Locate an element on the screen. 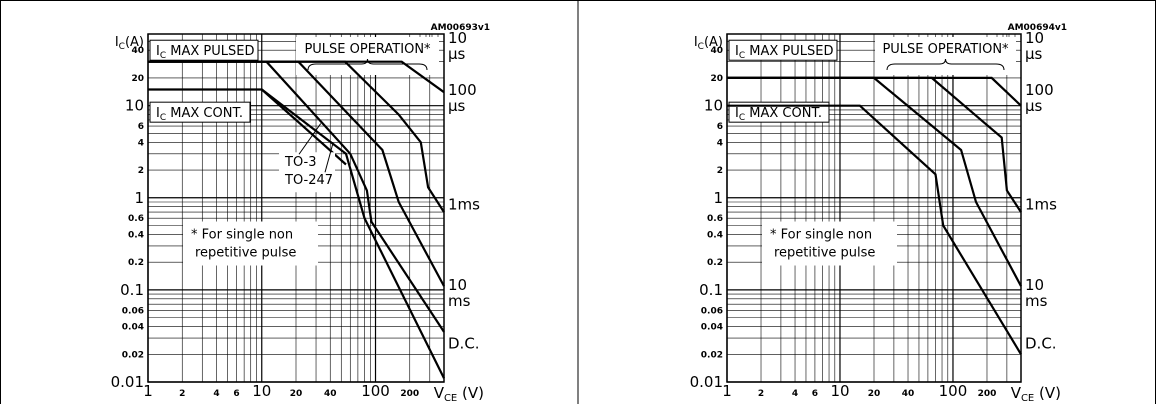  x-tick-labels: 1 2 4 6 10 20 40 100 200 is located at coordinates (859, 391).